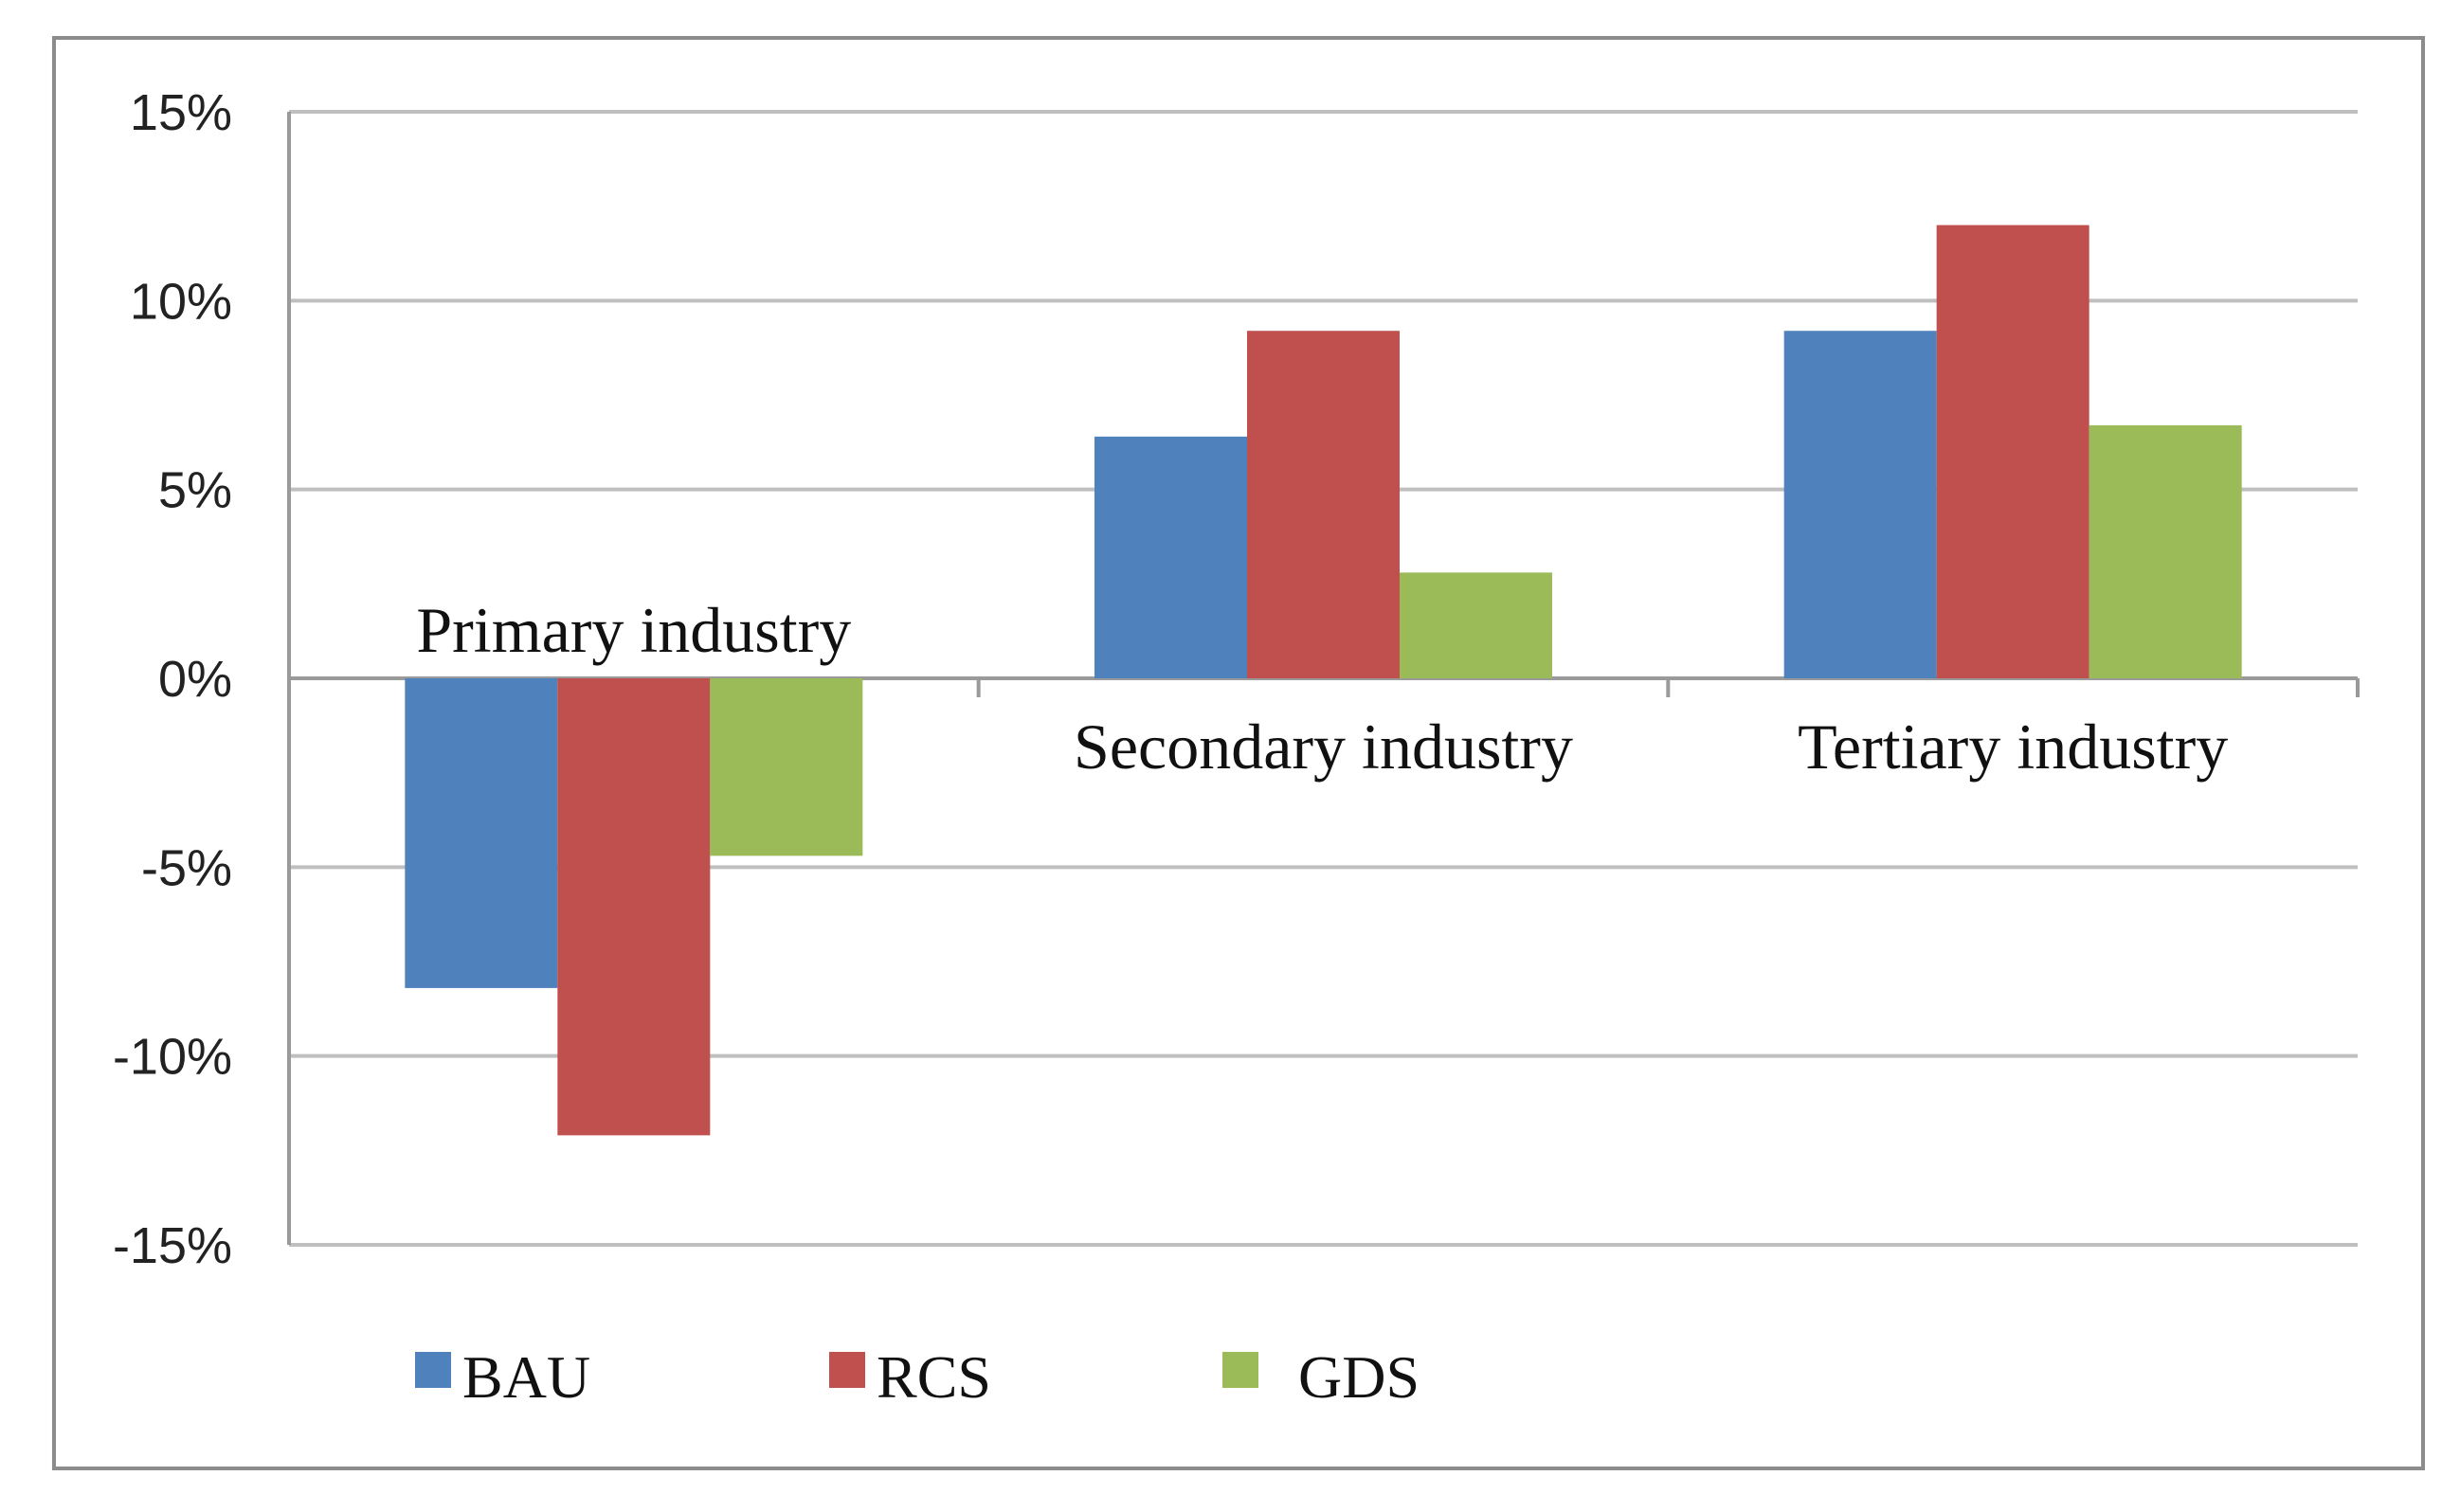 The image size is (2460, 1512). Describe the element at coordinates (2013, 747) in the screenshot. I see `category-label: Tertiary industry` at that location.